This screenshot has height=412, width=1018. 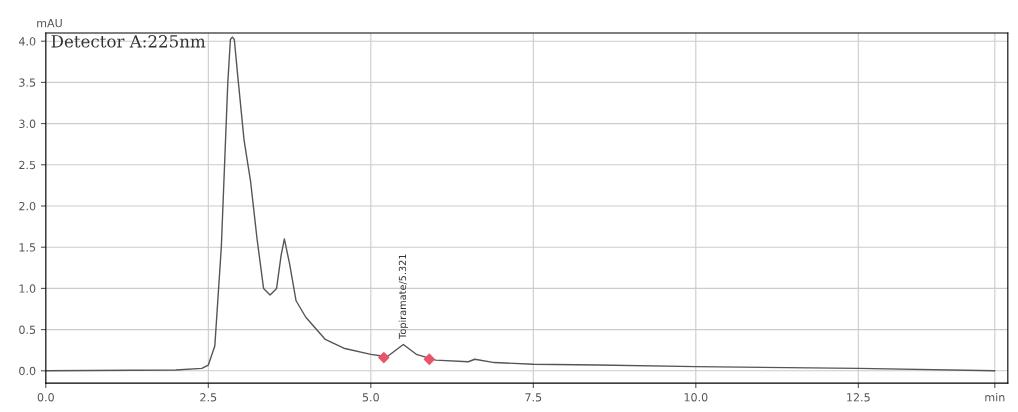 I want to click on y-tick-label: 2.0, so click(x=27, y=206).